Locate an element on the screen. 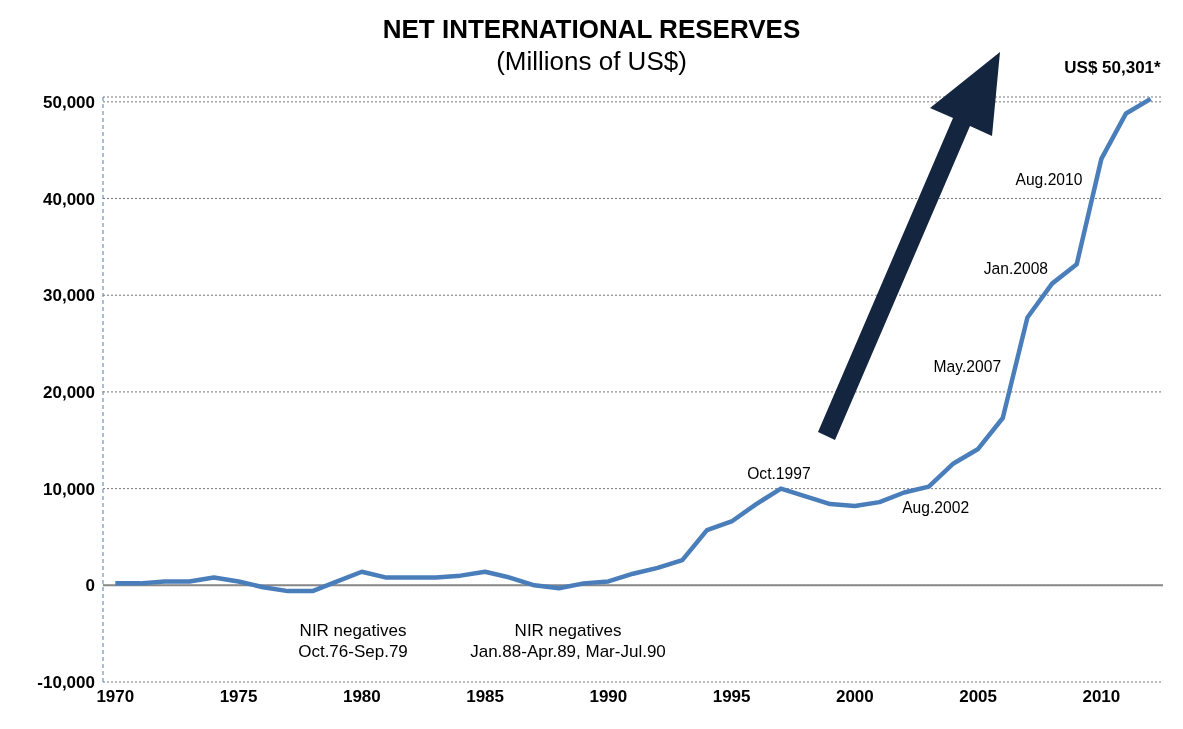  x-tick-label: 1970 is located at coordinates (115, 697).